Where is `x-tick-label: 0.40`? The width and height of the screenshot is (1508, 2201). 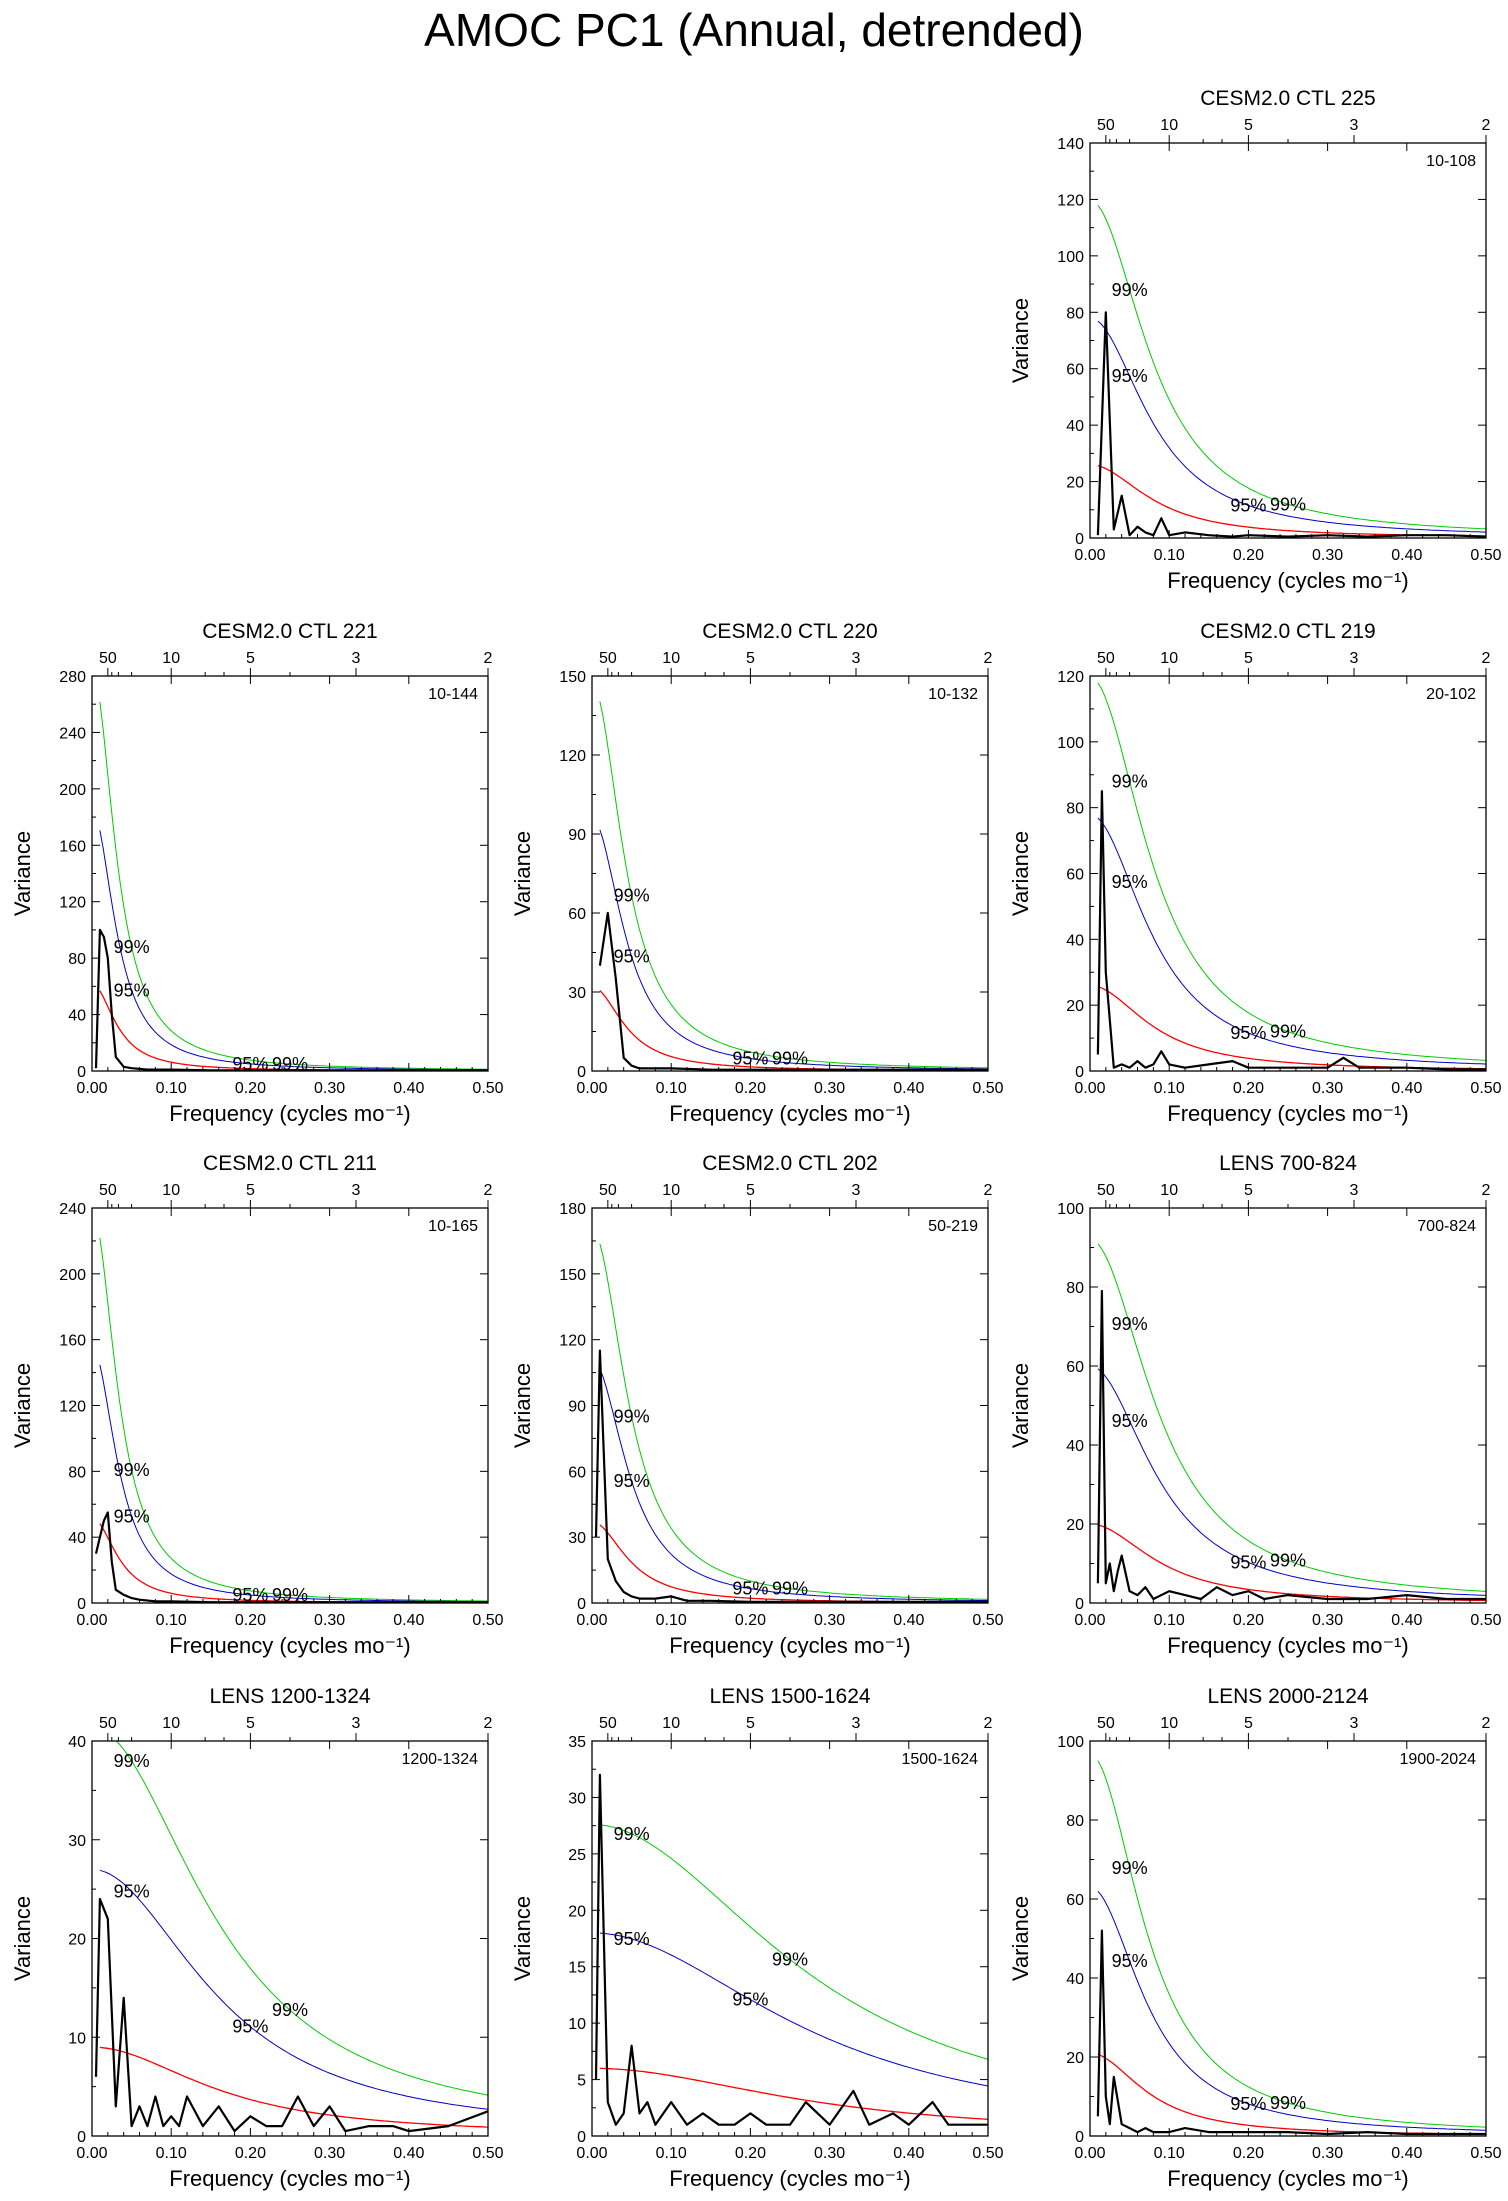 x-tick-label: 0.40 is located at coordinates (908, 2153).